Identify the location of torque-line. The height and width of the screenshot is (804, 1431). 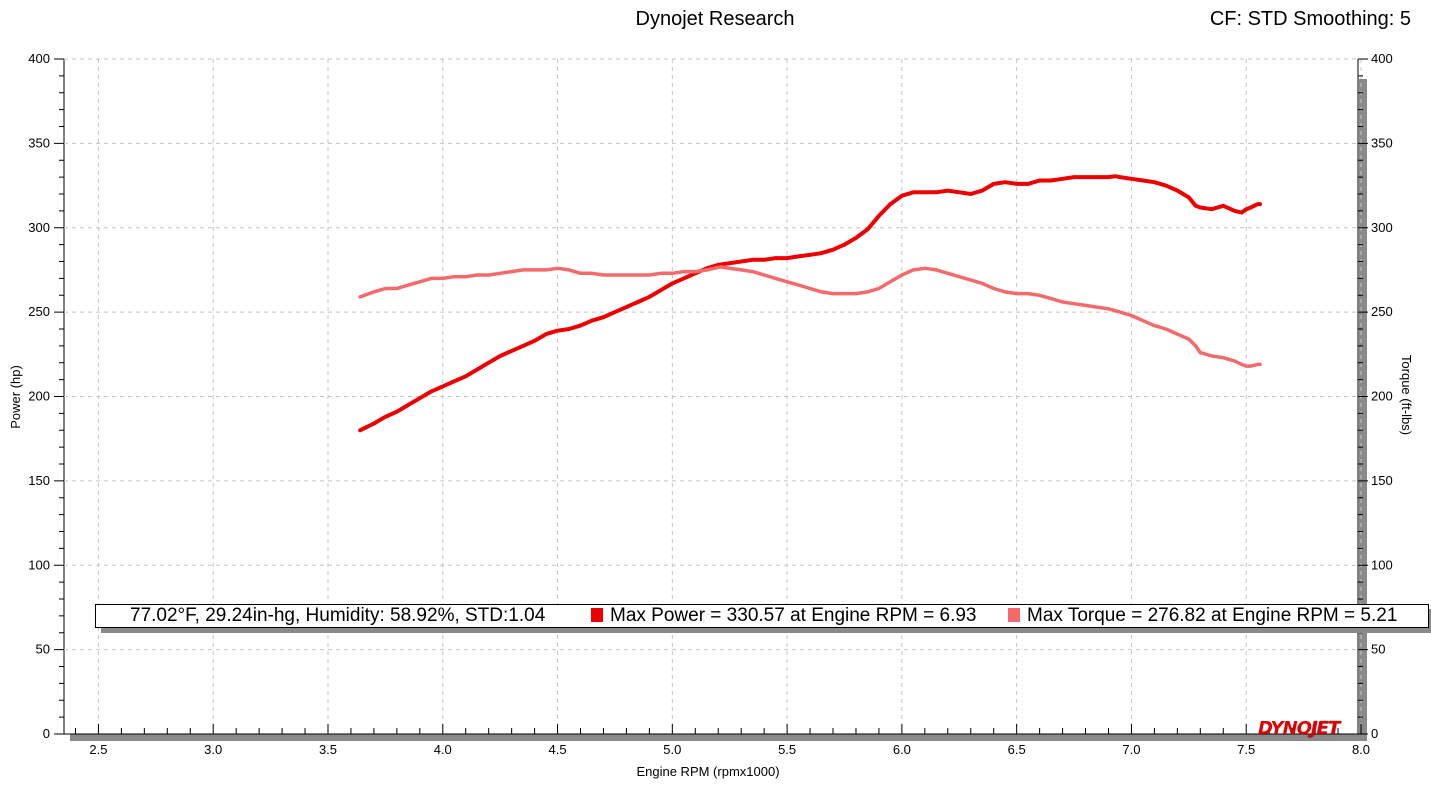
(810, 316).